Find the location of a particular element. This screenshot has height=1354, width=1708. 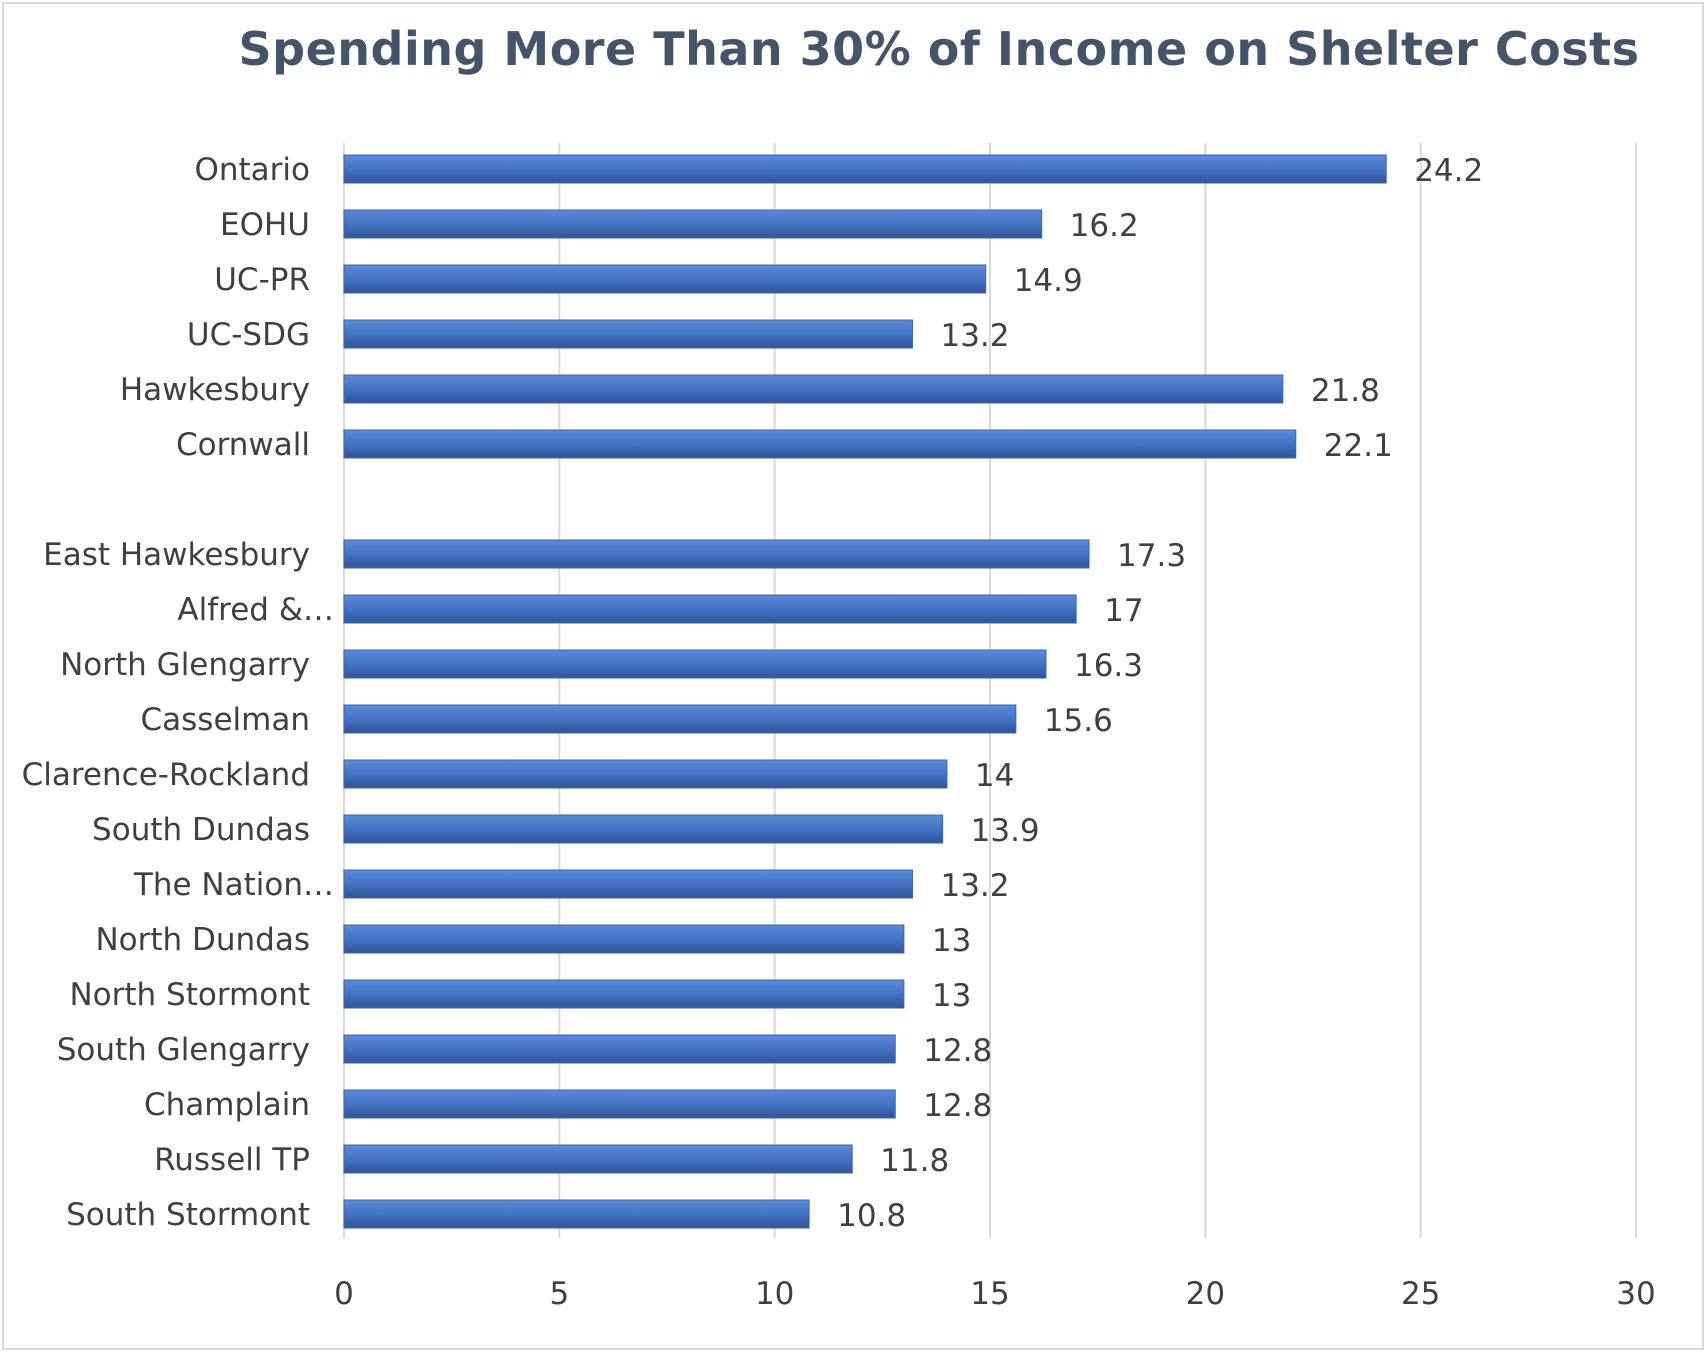

category-label: North Dundas is located at coordinates (202, 940).